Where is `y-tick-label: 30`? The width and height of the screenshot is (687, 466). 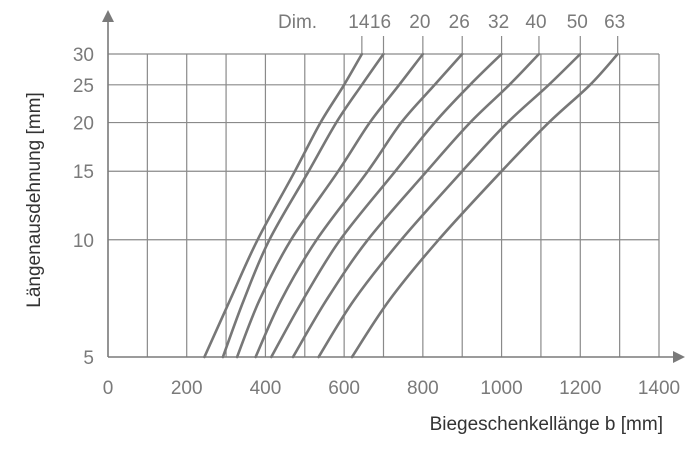
y-tick-label: 30 is located at coordinates (83, 55).